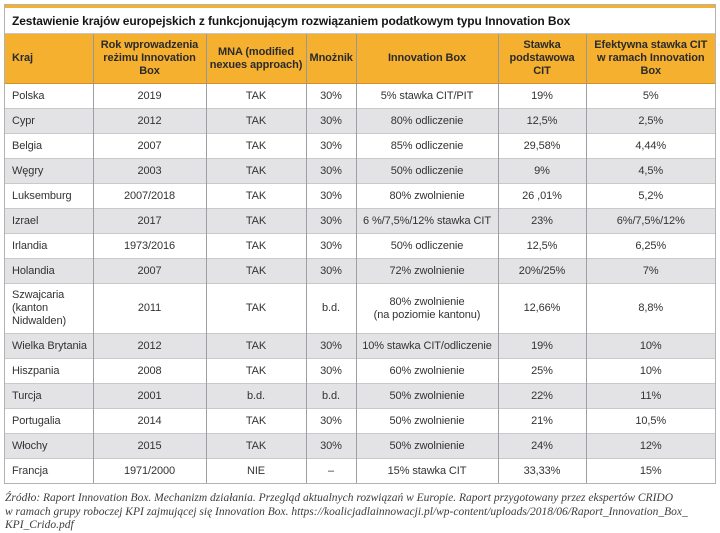  What do you see at coordinates (650, 221) in the screenshot?
I see `cell-effective_cit: 6%/7,5%/12%` at bounding box center [650, 221].